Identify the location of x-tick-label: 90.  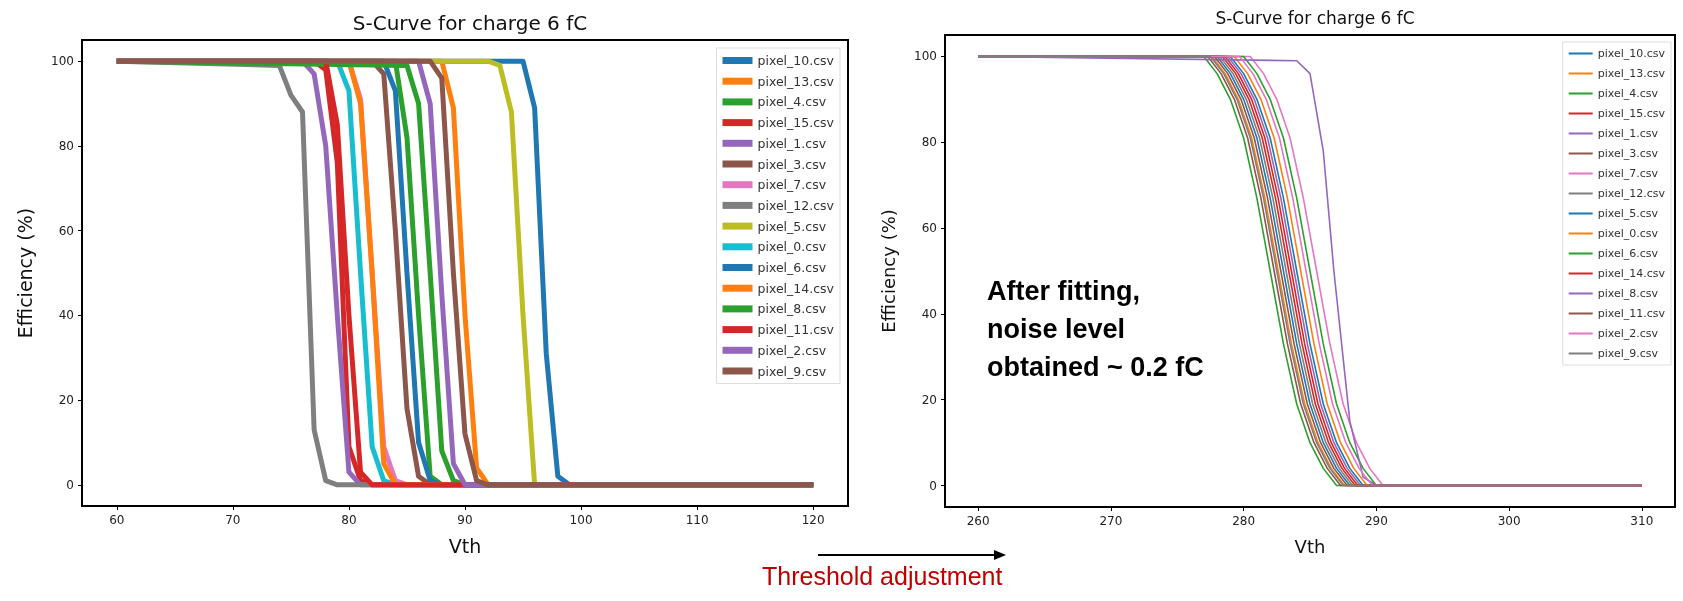
(465, 520).